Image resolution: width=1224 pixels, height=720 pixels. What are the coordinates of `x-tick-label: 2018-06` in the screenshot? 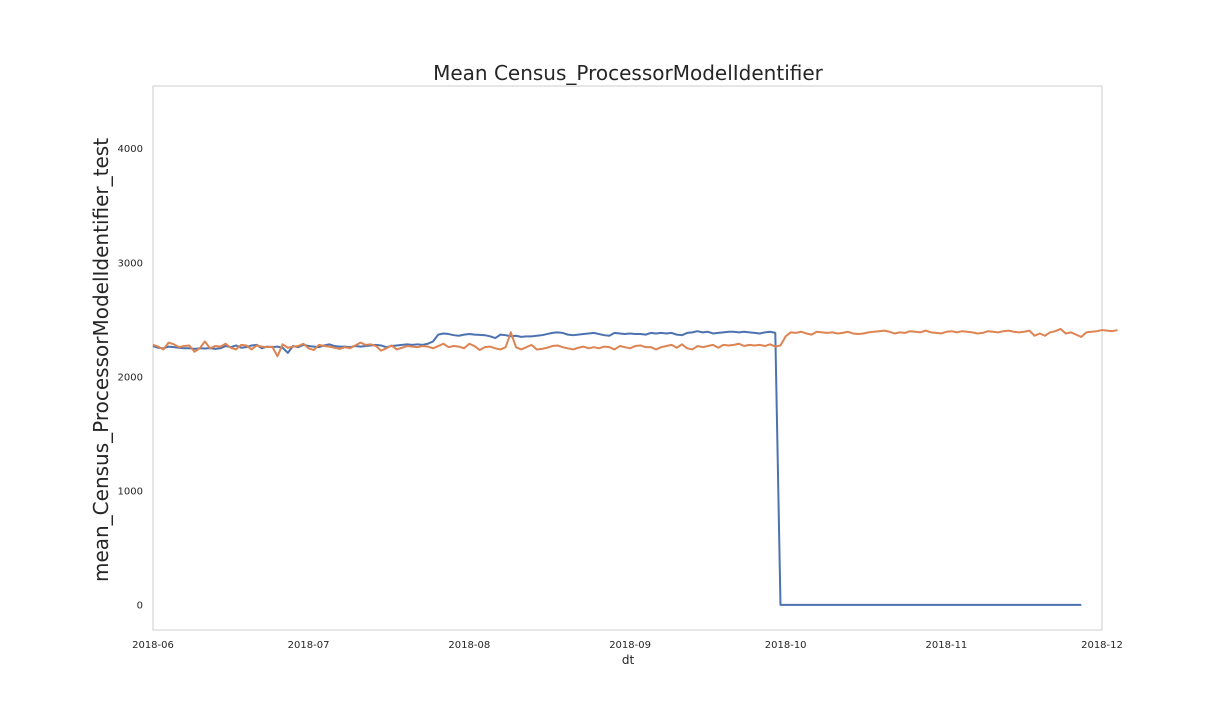 It's located at (153, 645).